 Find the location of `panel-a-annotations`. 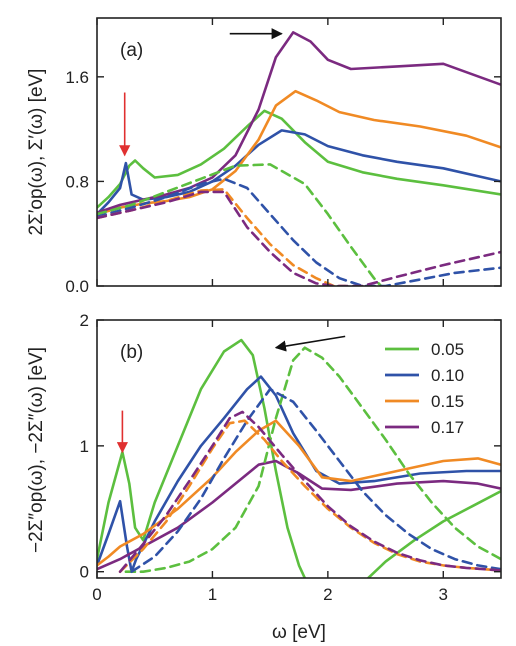

panel-a-annotations is located at coordinates (201, 92).